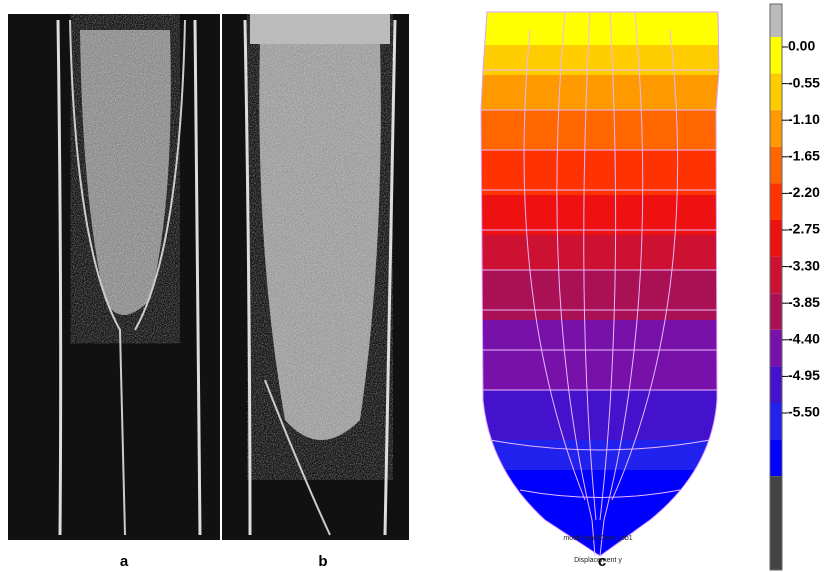 The height and width of the screenshot is (572, 836). Describe the element at coordinates (322, 561) in the screenshot. I see `panel-label: b` at that location.